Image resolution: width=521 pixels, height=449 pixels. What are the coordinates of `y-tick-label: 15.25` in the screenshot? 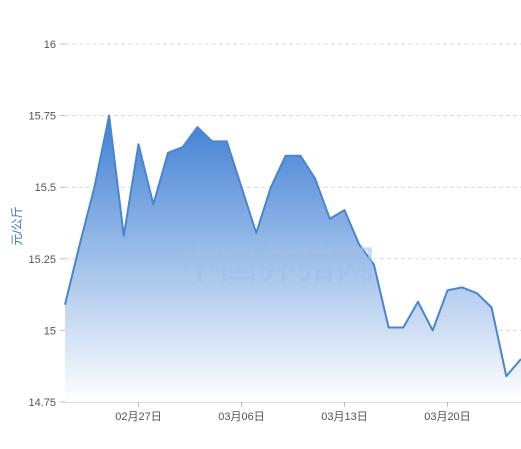 It's located at (42, 260).